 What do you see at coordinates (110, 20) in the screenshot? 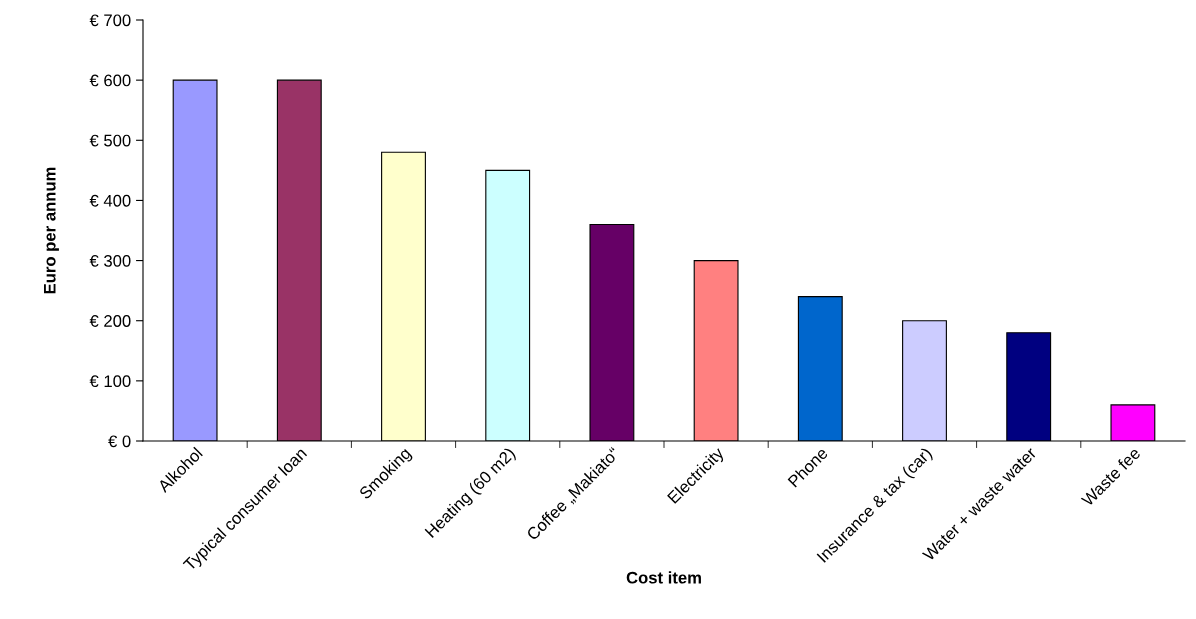
I see `y-tick-label: € 700` at bounding box center [110, 20].